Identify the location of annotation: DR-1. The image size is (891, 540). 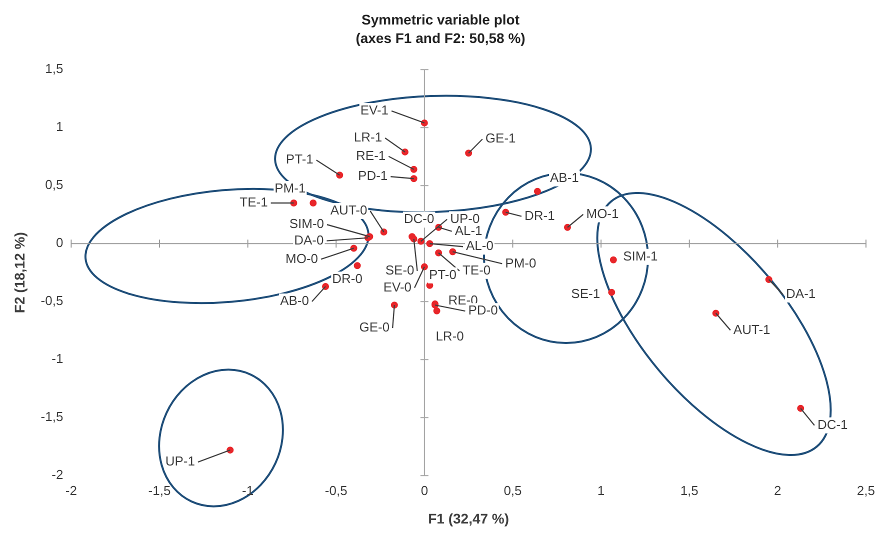
(539, 215).